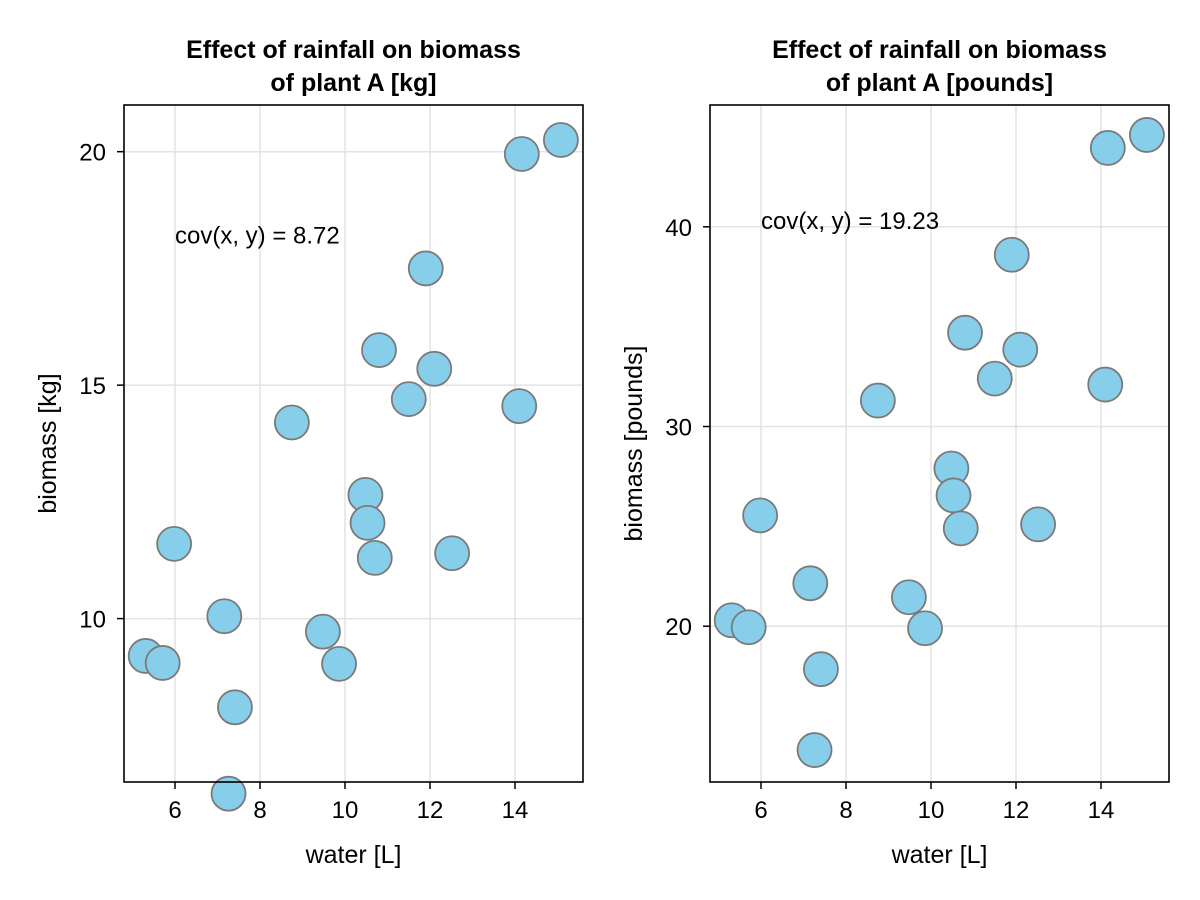 The width and height of the screenshot is (1200, 900). I want to click on y-tick-label: 15, so click(92, 386).